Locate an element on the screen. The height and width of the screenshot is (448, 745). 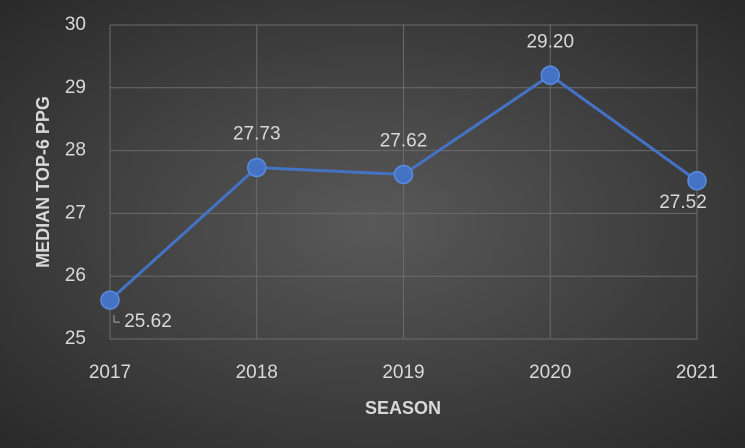
x-tick-label: 2021 is located at coordinates (697, 372).